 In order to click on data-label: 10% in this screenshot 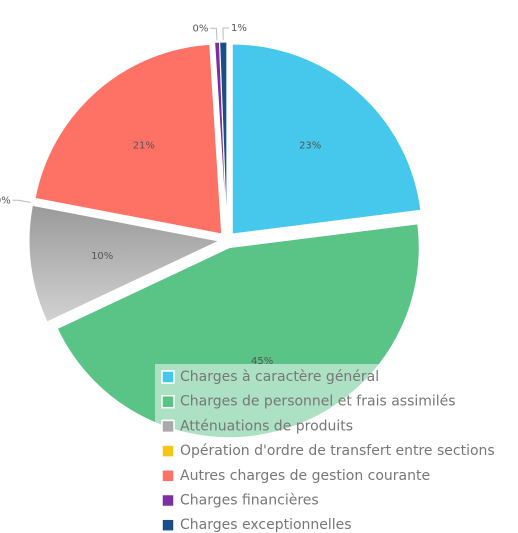, I will do `click(102, 256)`.